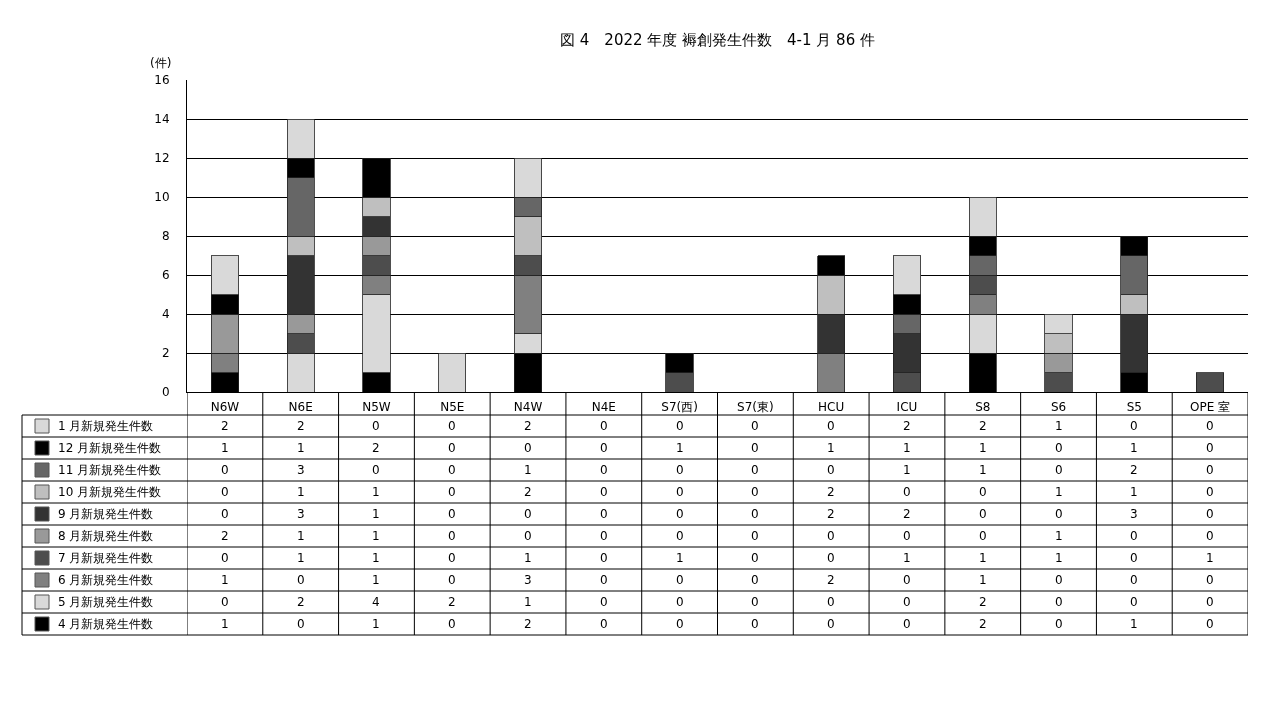 This screenshot has height=707, width=1288. What do you see at coordinates (162, 119) in the screenshot?
I see `y-tick-label: 14` at bounding box center [162, 119].